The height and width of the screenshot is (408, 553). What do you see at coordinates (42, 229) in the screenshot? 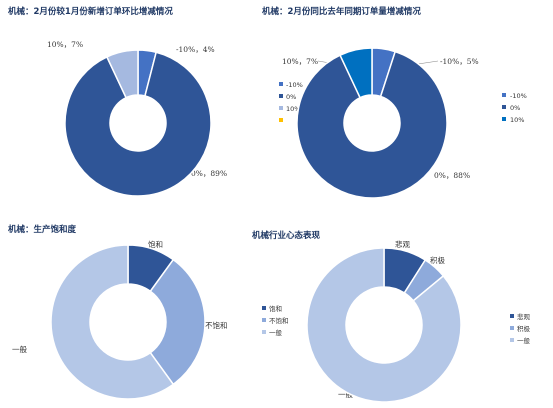
I see `chart3-title: 机械：生产饱和度` at bounding box center [42, 229].